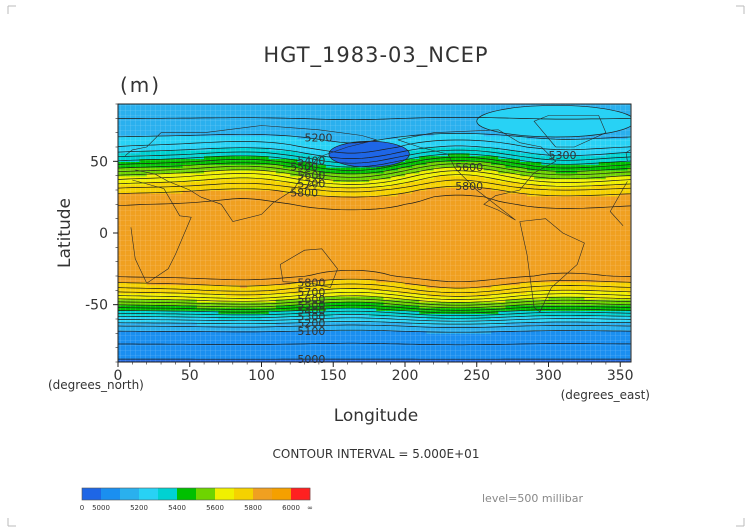  What do you see at coordinates (548, 376) in the screenshot?
I see `x-tick-label: 300` at bounding box center [548, 376].